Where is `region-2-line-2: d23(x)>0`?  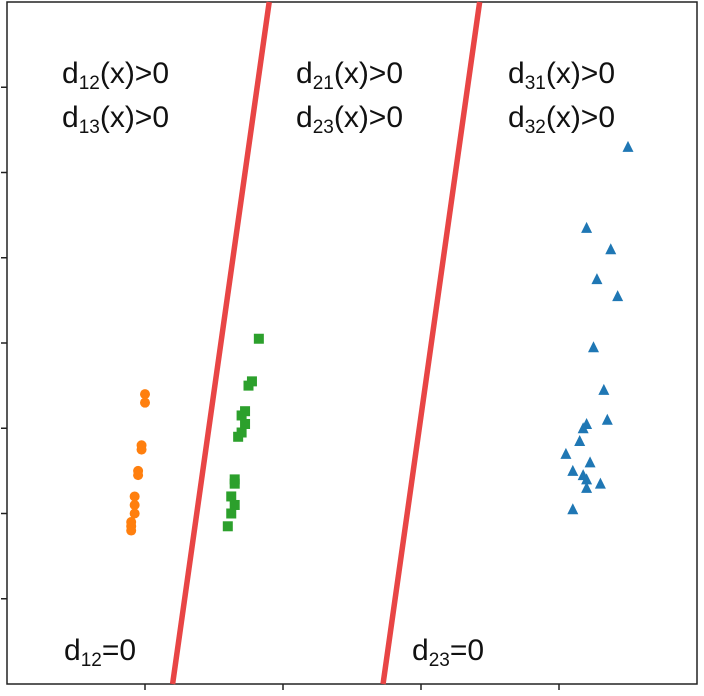
region-2-line-2: d23(x)>0 is located at coordinates (350, 119).